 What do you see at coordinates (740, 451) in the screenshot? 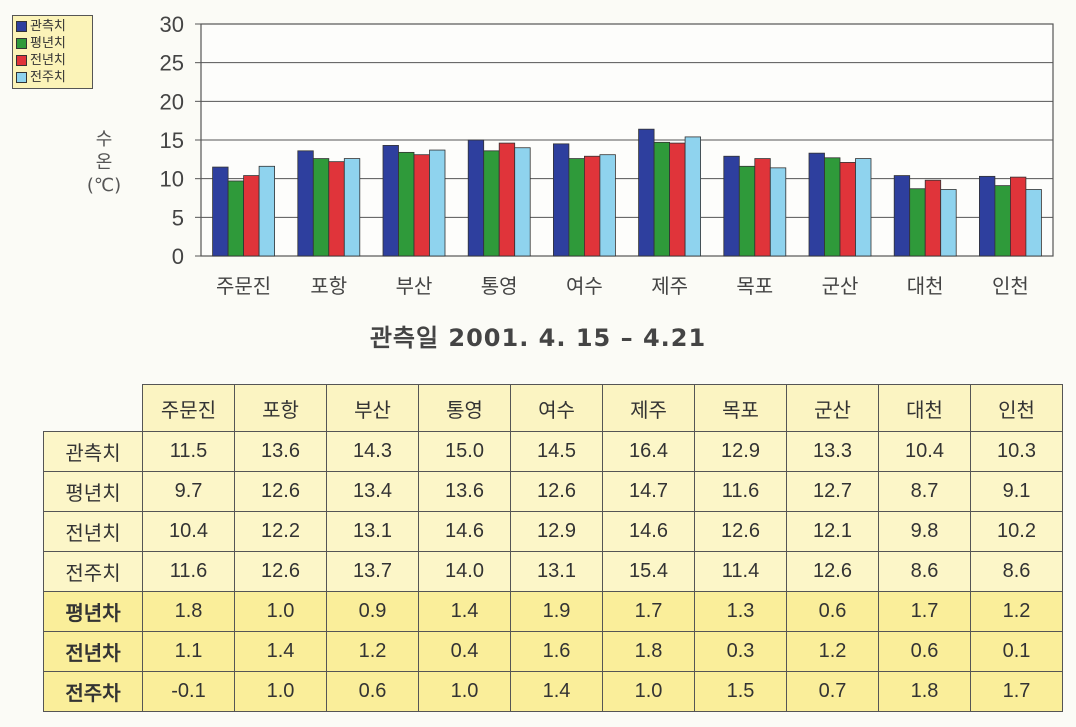
I see `table-cell: 12.9` at bounding box center [740, 451].